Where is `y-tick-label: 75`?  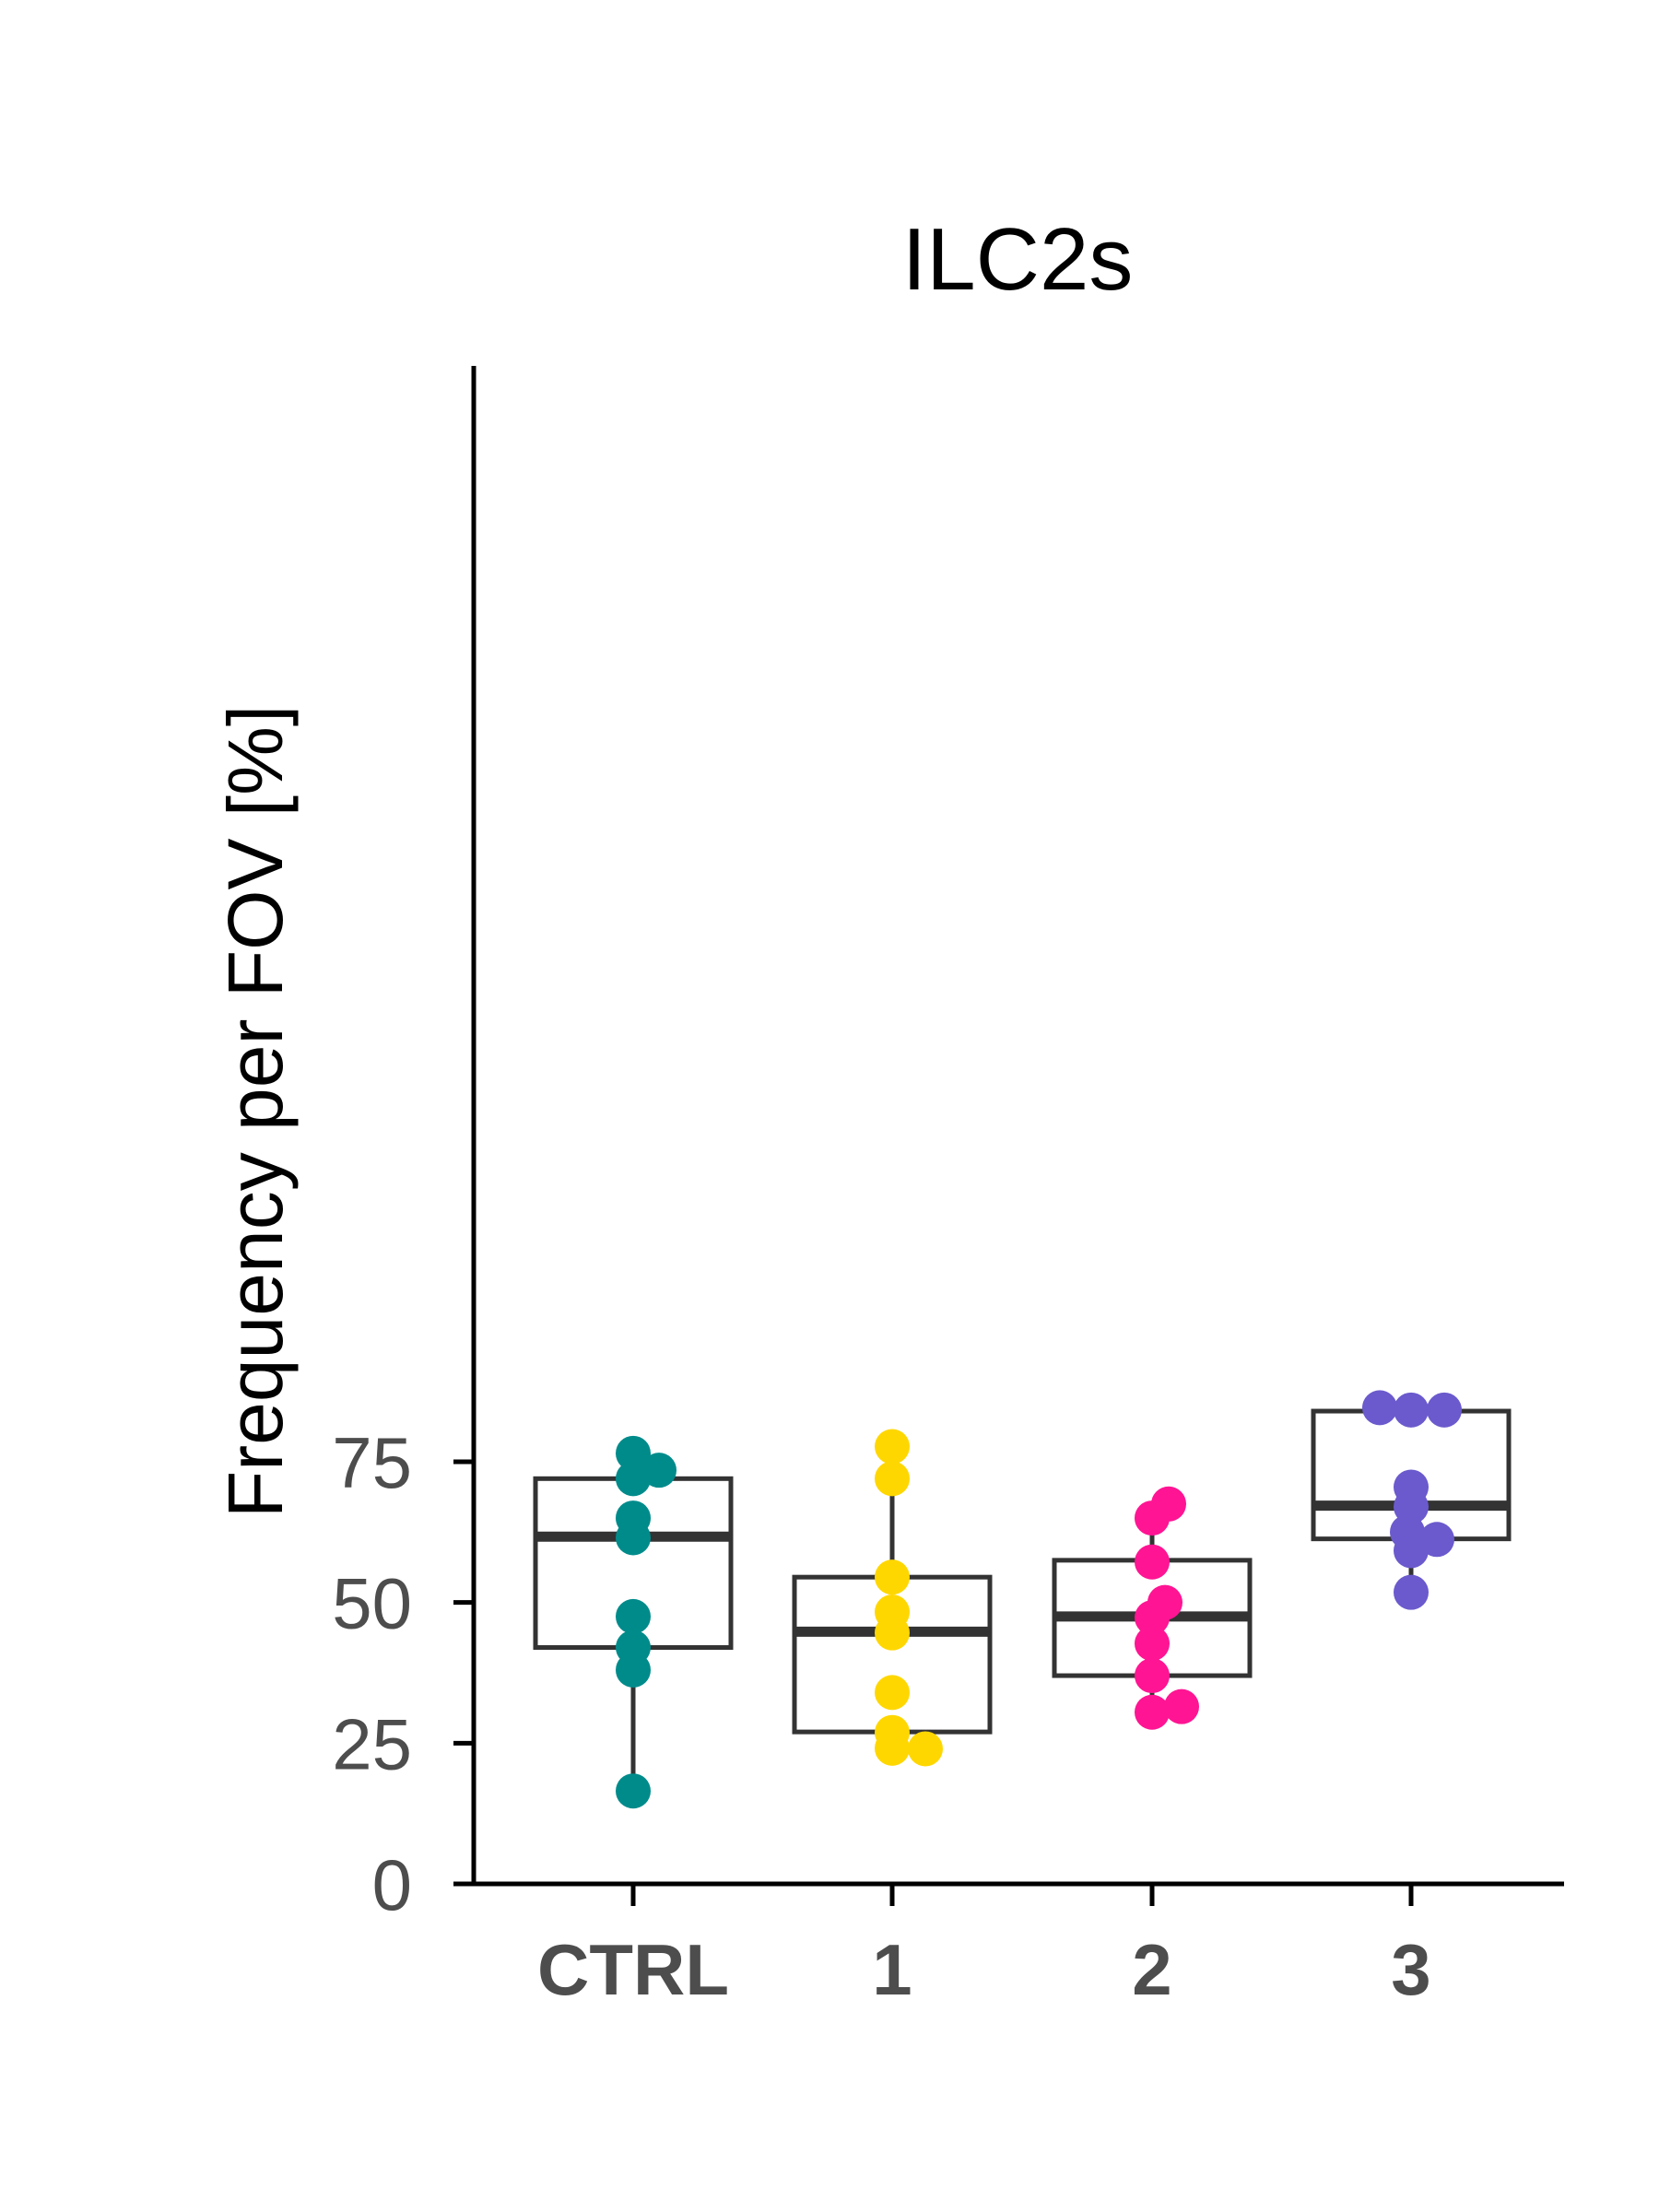
y-tick-label: 75 is located at coordinates (372, 1462).